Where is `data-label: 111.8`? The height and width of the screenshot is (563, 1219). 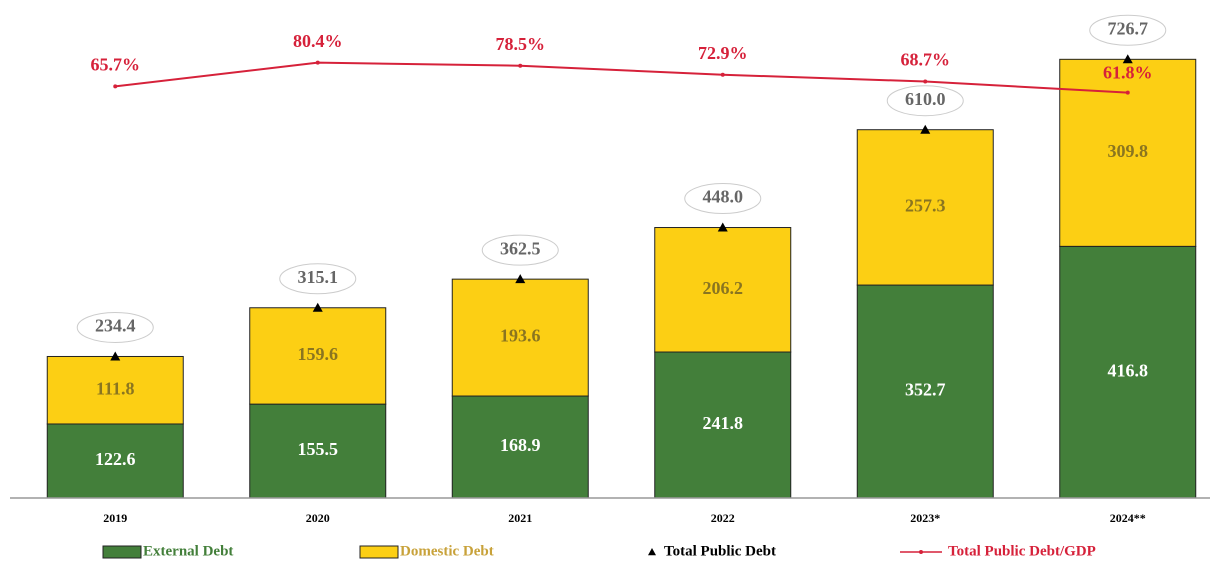 data-label: 111.8 is located at coordinates (115, 388).